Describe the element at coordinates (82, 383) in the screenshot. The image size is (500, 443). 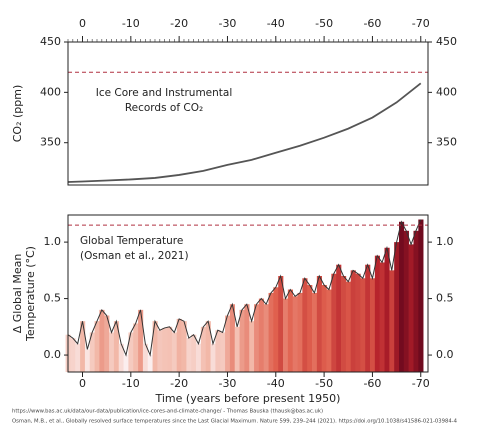
I see `x-tick-label: 0` at that location.